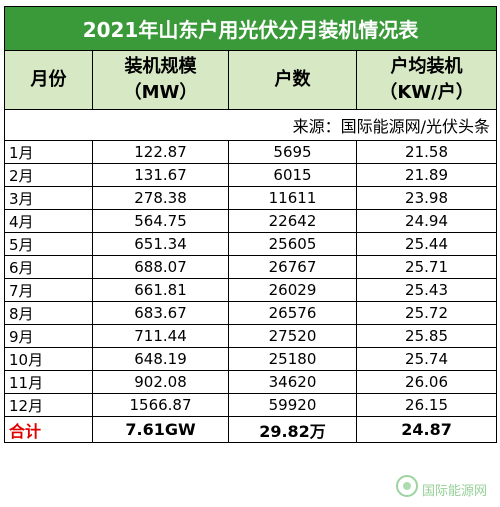 The image size is (500, 507). I want to click on capacity-cell: 648.19, so click(160, 359).